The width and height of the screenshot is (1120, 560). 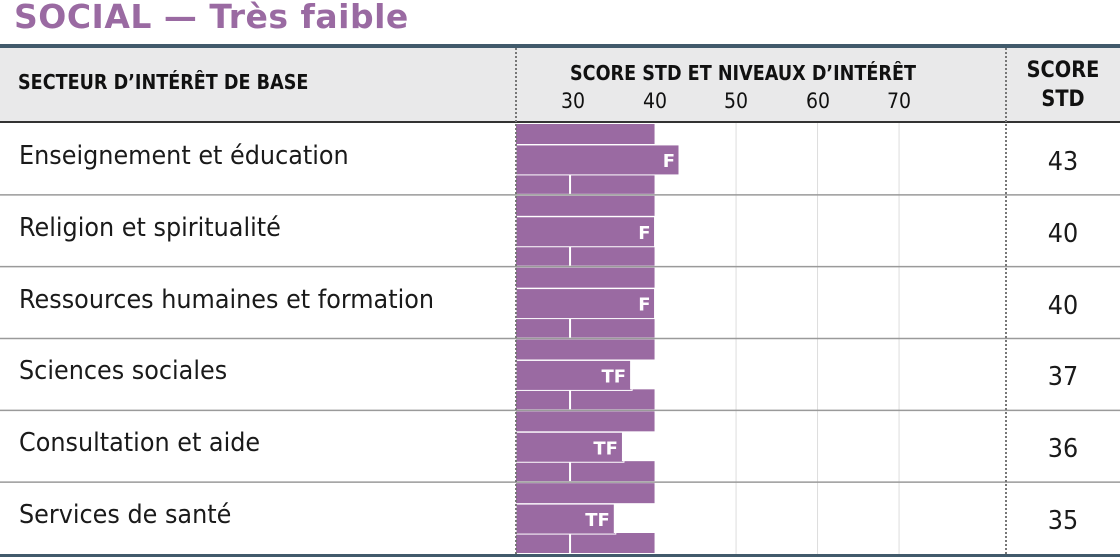 I want to click on row-score: 43, so click(x=1063, y=161).